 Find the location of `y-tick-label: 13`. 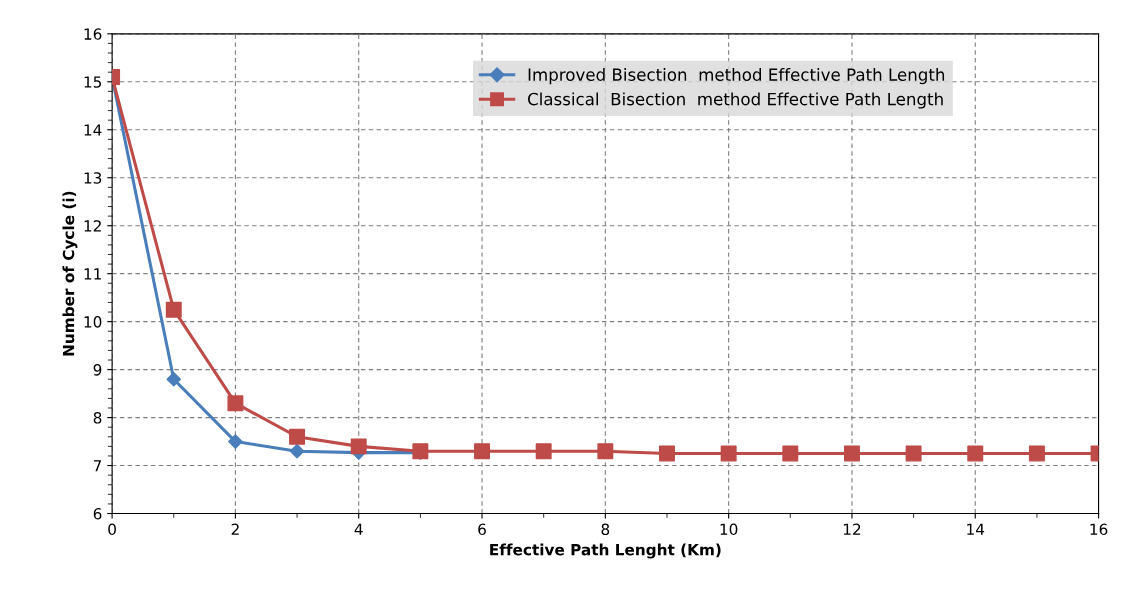

y-tick-label: 13 is located at coordinates (93, 178).